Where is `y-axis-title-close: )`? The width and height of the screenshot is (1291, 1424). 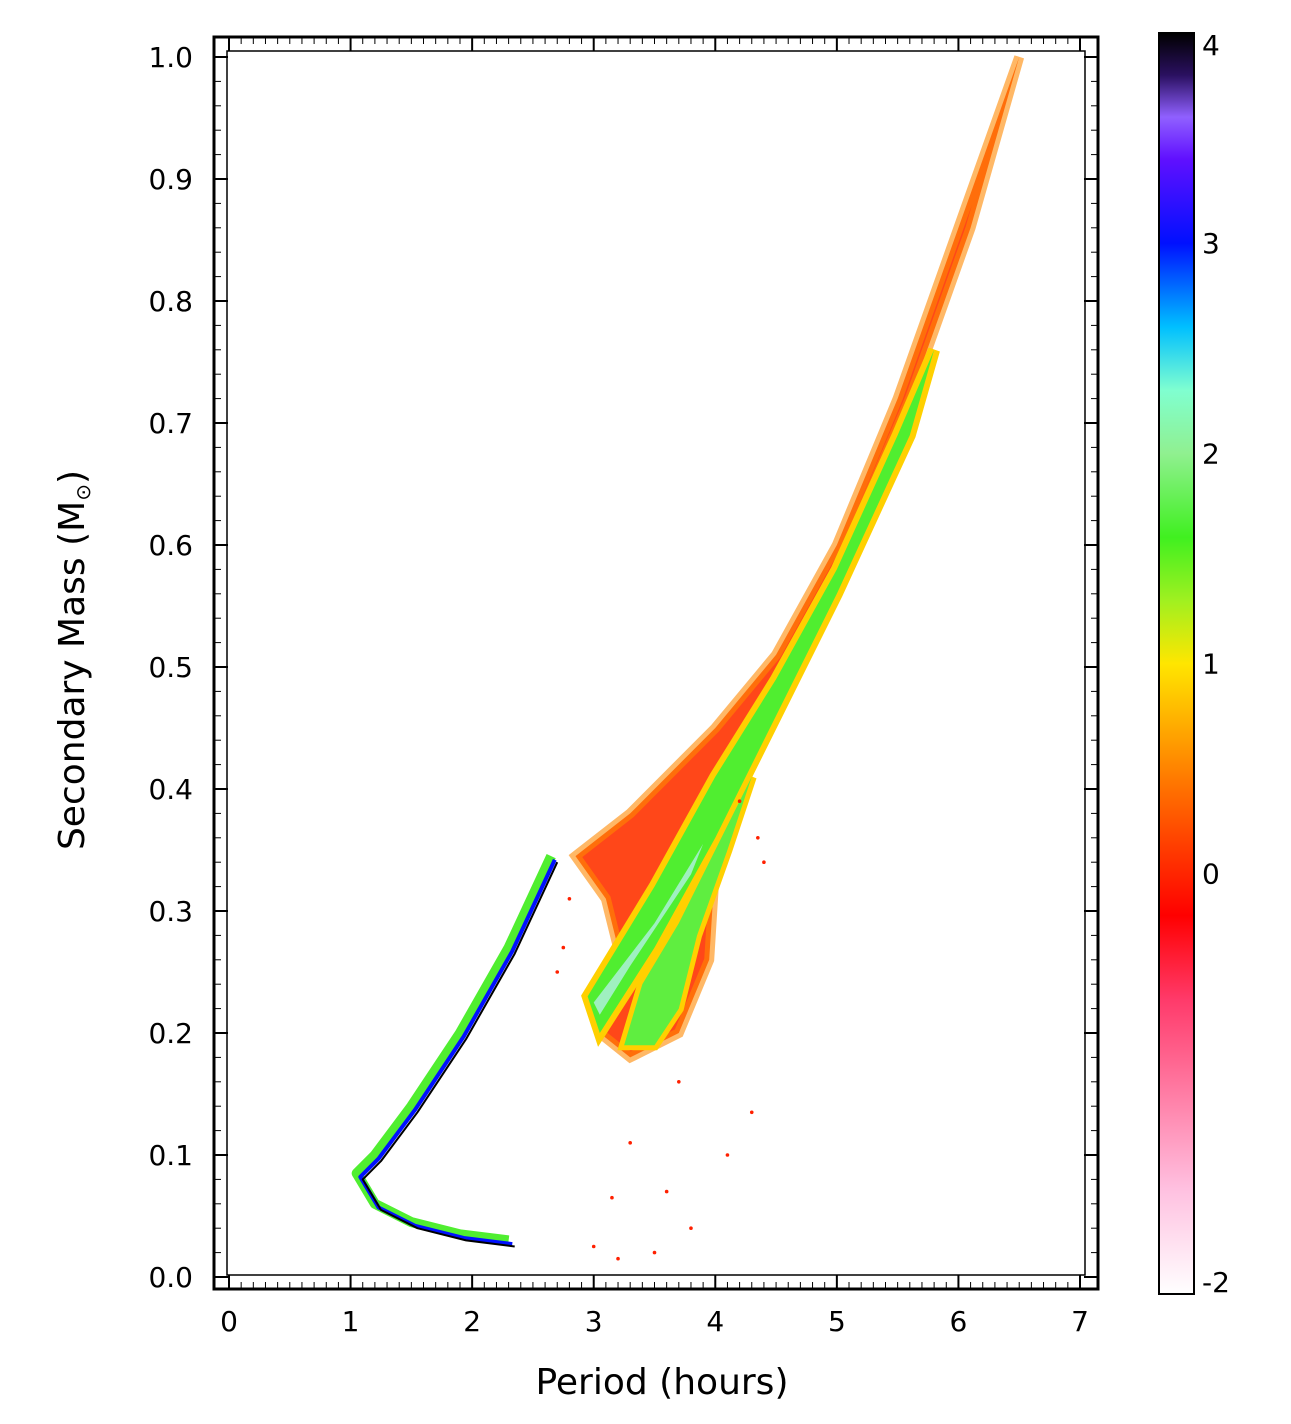
y-axis-title-close: ) is located at coordinates (72, 477).